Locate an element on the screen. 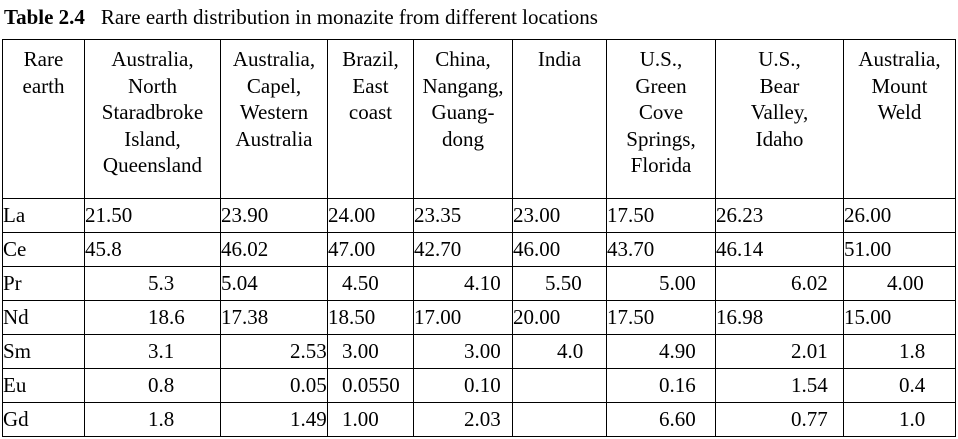 This screenshot has width=958, height=439. table-number: Table 2.4 is located at coordinates (44, 17).